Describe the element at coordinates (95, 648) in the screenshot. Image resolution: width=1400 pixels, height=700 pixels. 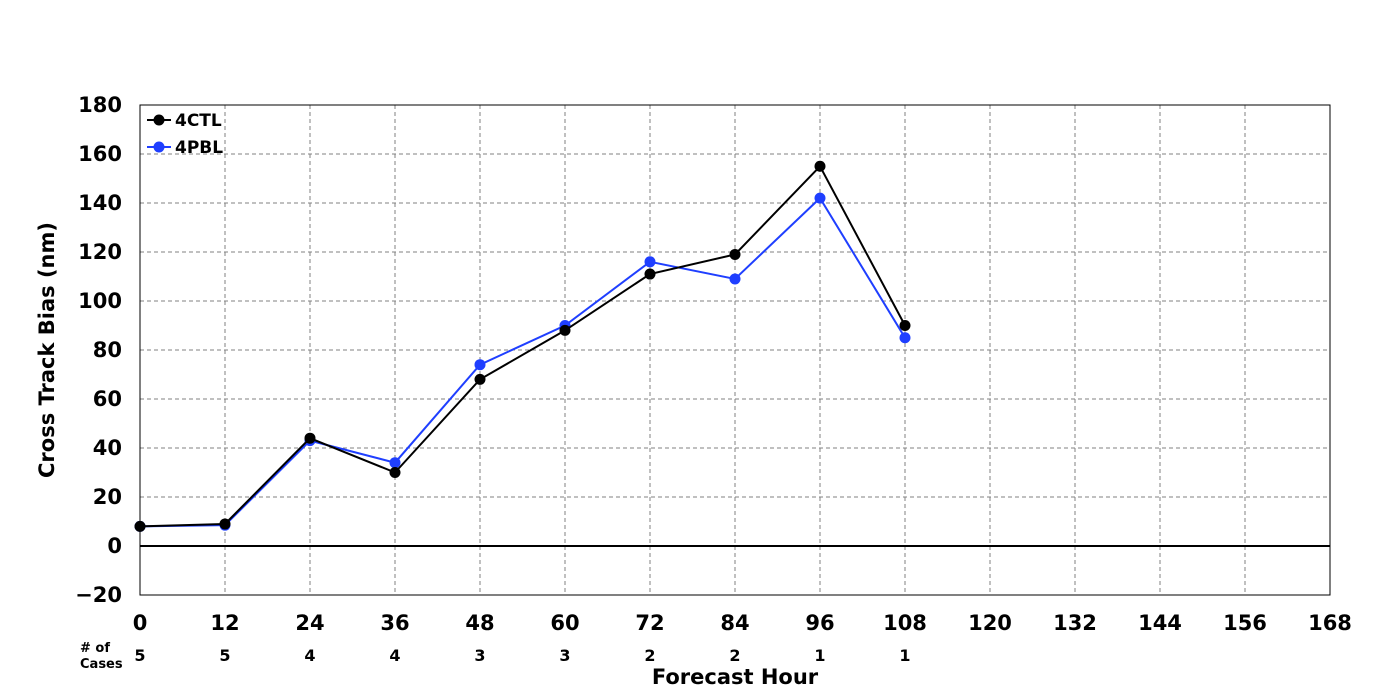
I see `cases-label-line1: # of` at that location.